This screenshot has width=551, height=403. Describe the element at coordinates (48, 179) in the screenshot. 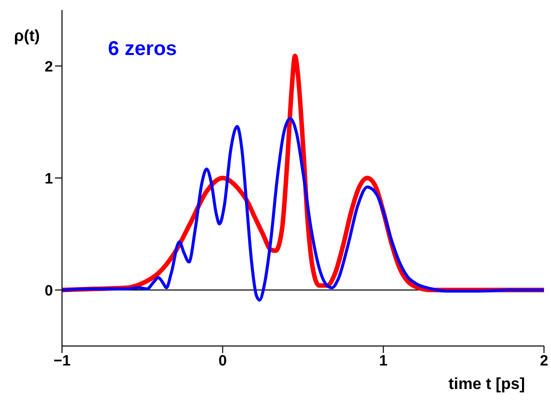

I see `y-tick-label: 1` at that location.